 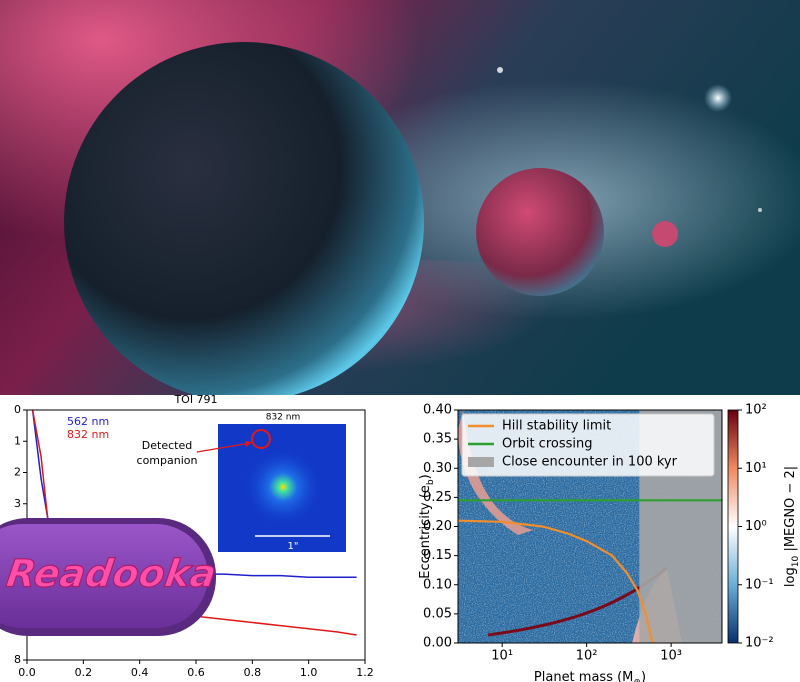 I want to click on legend-box, so click(x=588, y=445).